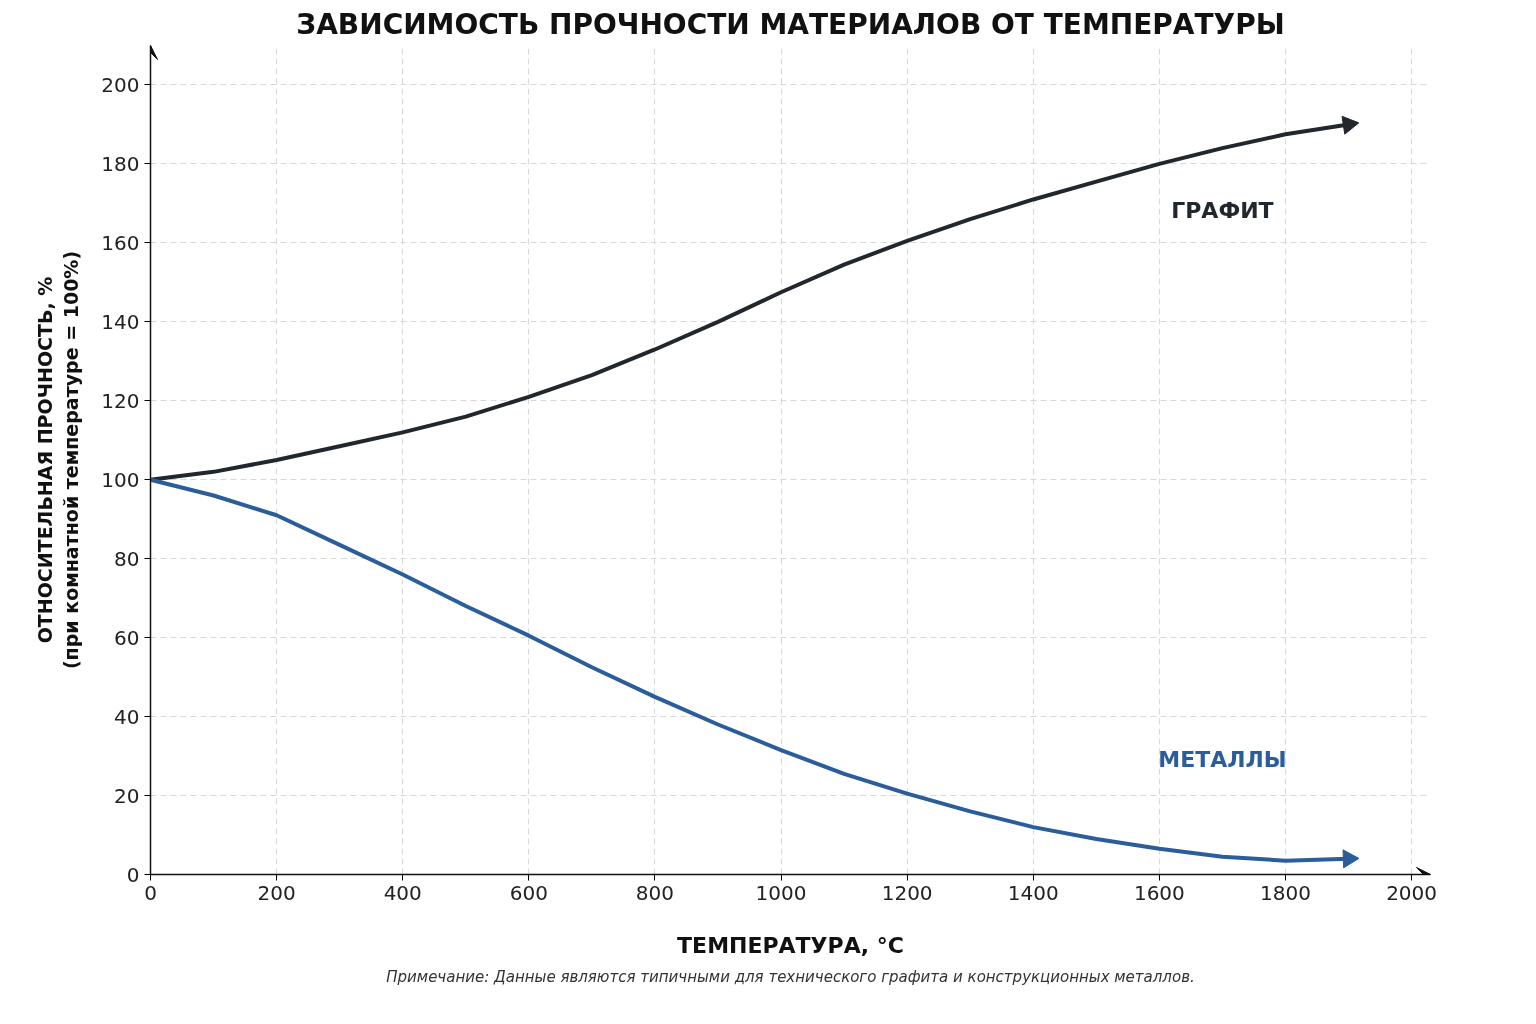  Describe the element at coordinates (1033, 892) in the screenshot. I see `x-tick-label: 1400` at that location.